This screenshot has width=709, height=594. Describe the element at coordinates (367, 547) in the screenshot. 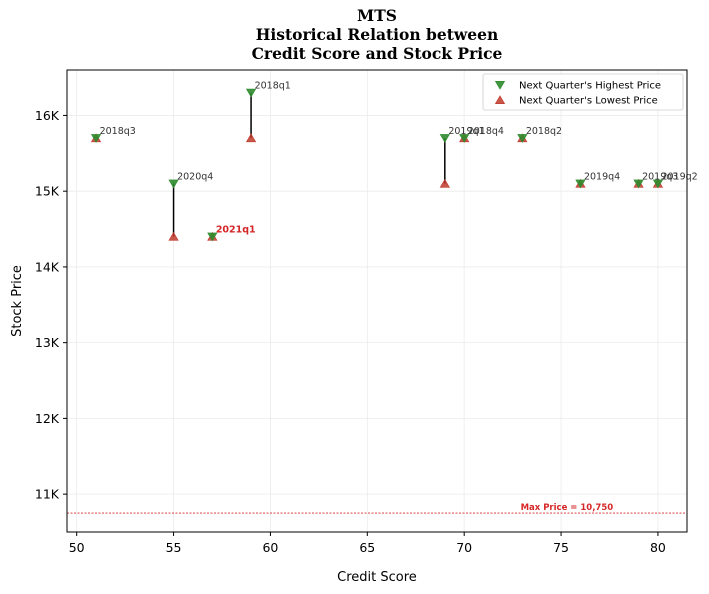

I see `x-tick-label: 65` at that location.